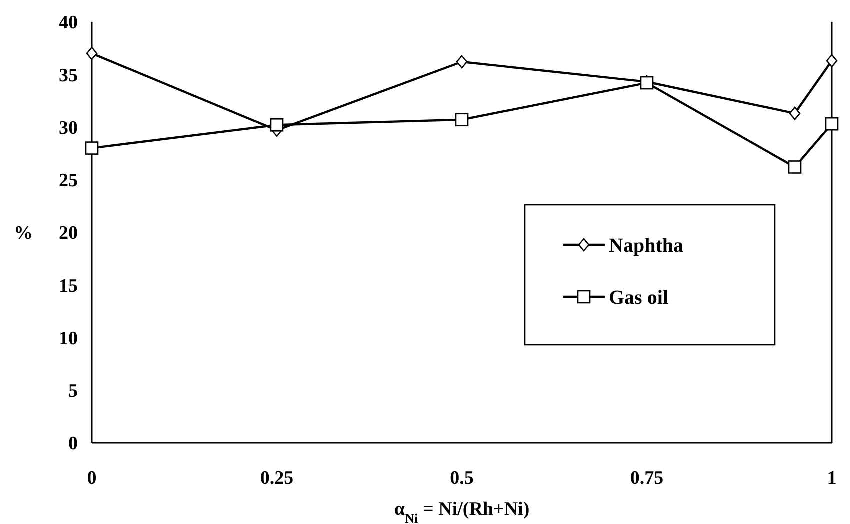 This screenshot has height=524, width=850. Describe the element at coordinates (277, 478) in the screenshot. I see `x-tick-label: 0.25` at that location.